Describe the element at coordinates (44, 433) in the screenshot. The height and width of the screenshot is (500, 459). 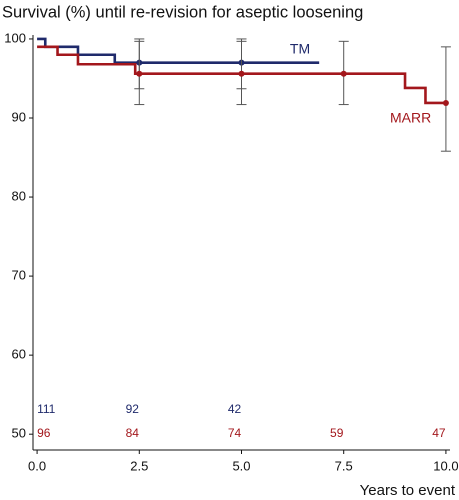
I see `at-risk-count: 96` at that location.